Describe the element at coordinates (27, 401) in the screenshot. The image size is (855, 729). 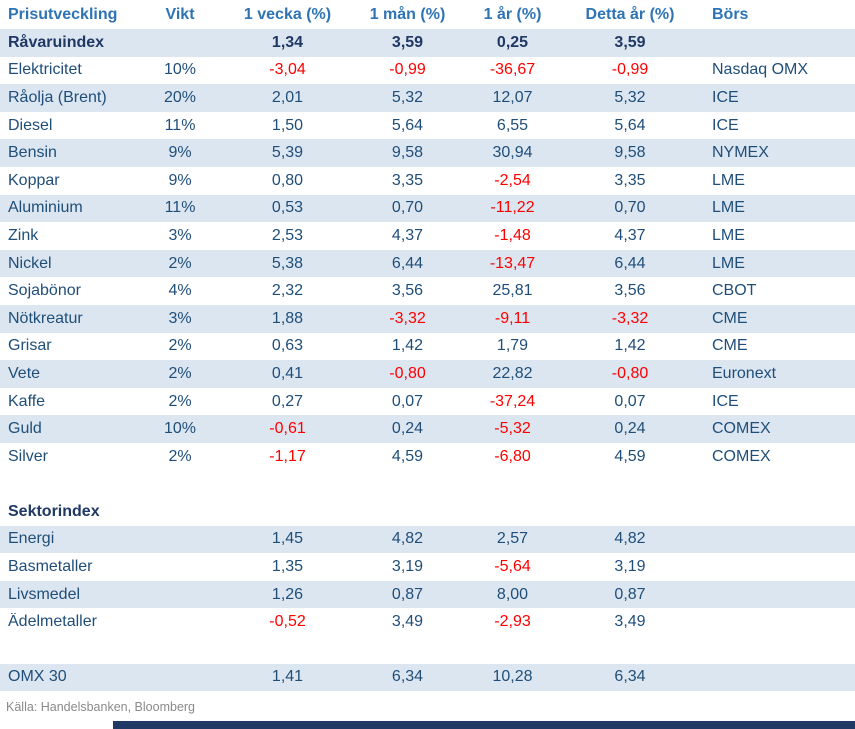
I see `cell-name: Kaffe` at that location.